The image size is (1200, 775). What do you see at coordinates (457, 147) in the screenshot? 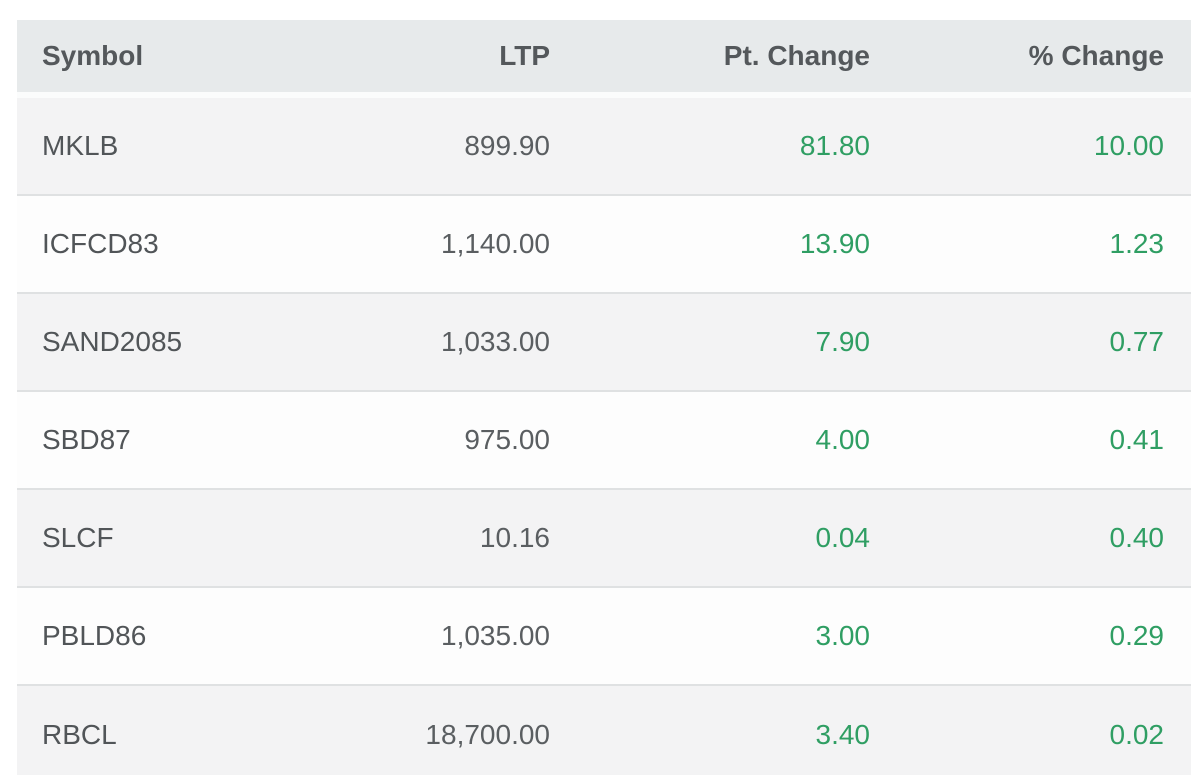
I see `ltp-cell: 899.90` at bounding box center [457, 147].